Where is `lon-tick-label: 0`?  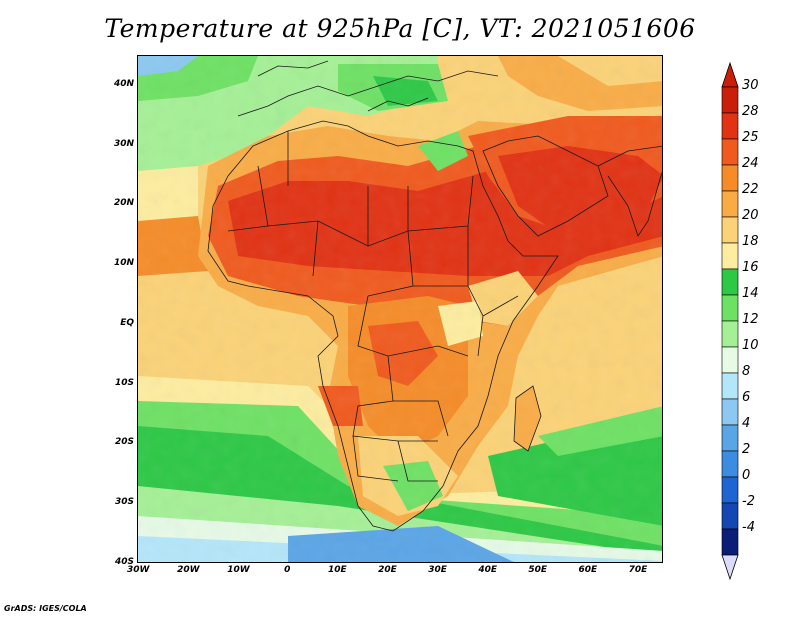
lon-tick-label: 0 is located at coordinates (287, 570).